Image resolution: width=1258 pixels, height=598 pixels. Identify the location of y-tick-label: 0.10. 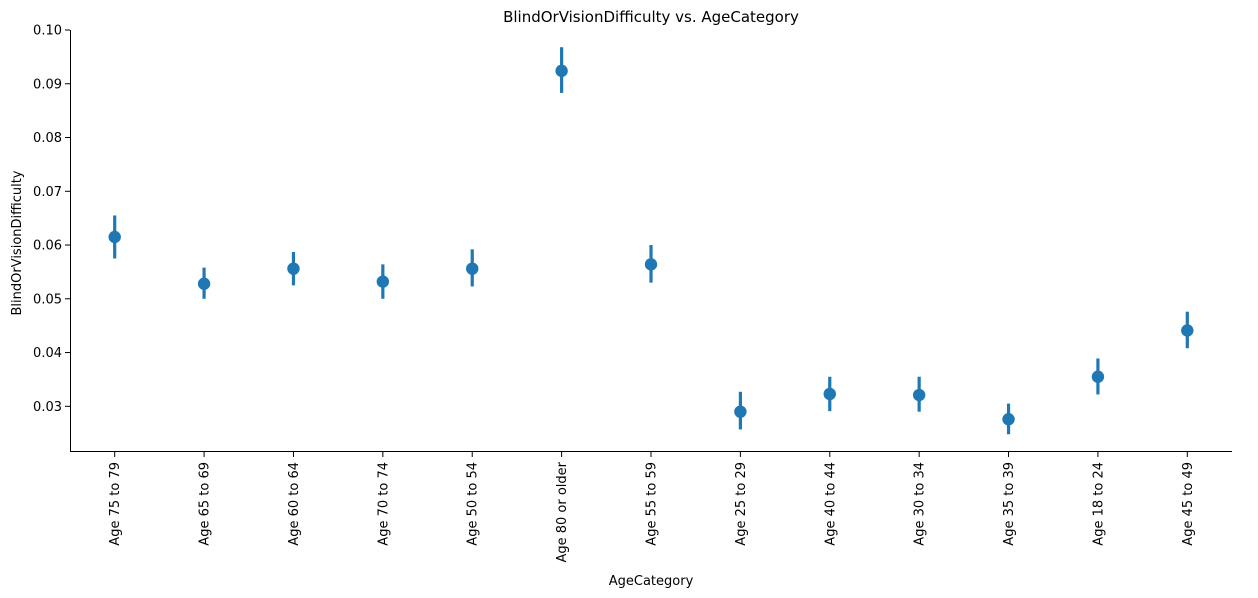
(47, 31).